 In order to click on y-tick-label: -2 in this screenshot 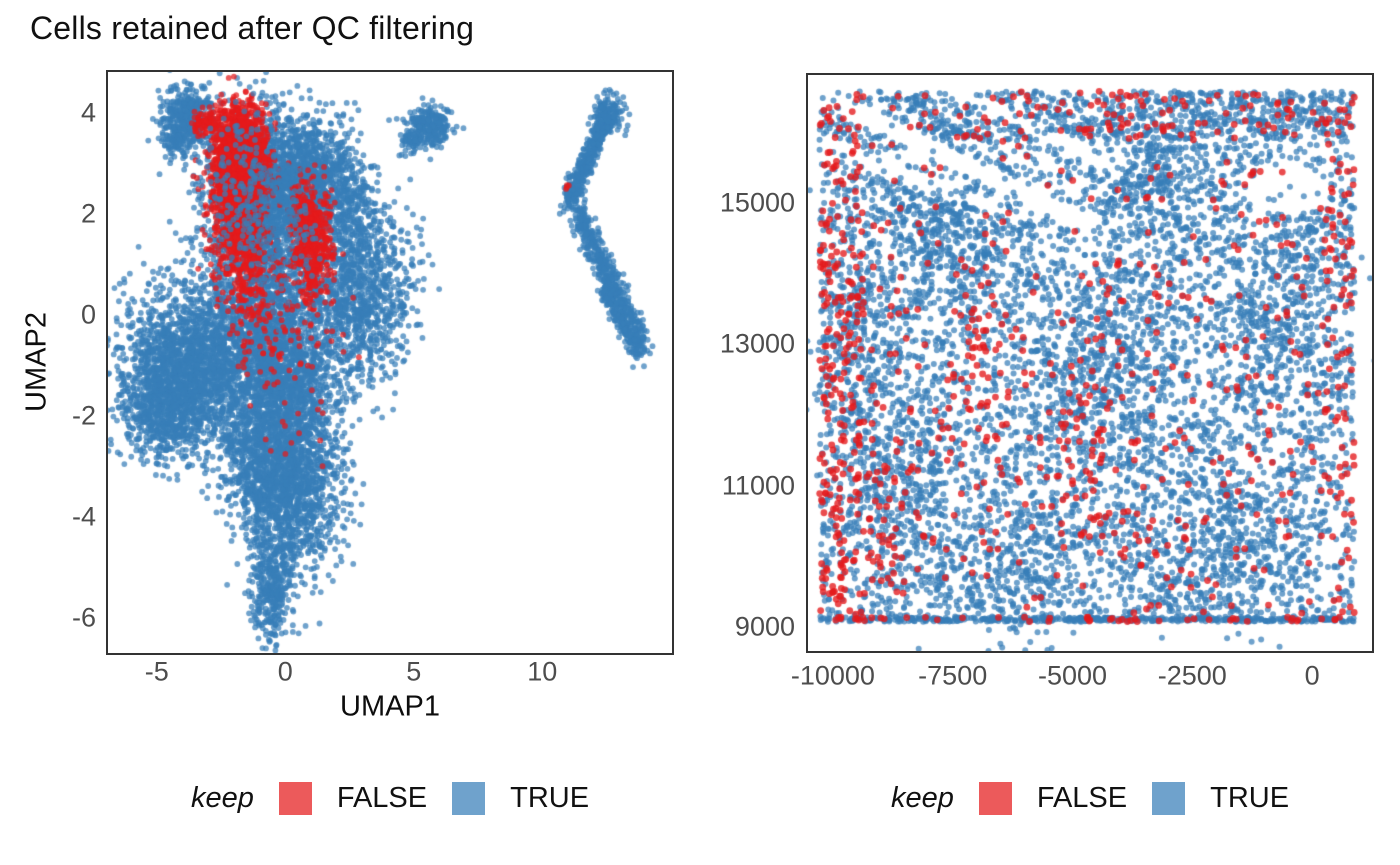, I will do `click(83, 415)`.